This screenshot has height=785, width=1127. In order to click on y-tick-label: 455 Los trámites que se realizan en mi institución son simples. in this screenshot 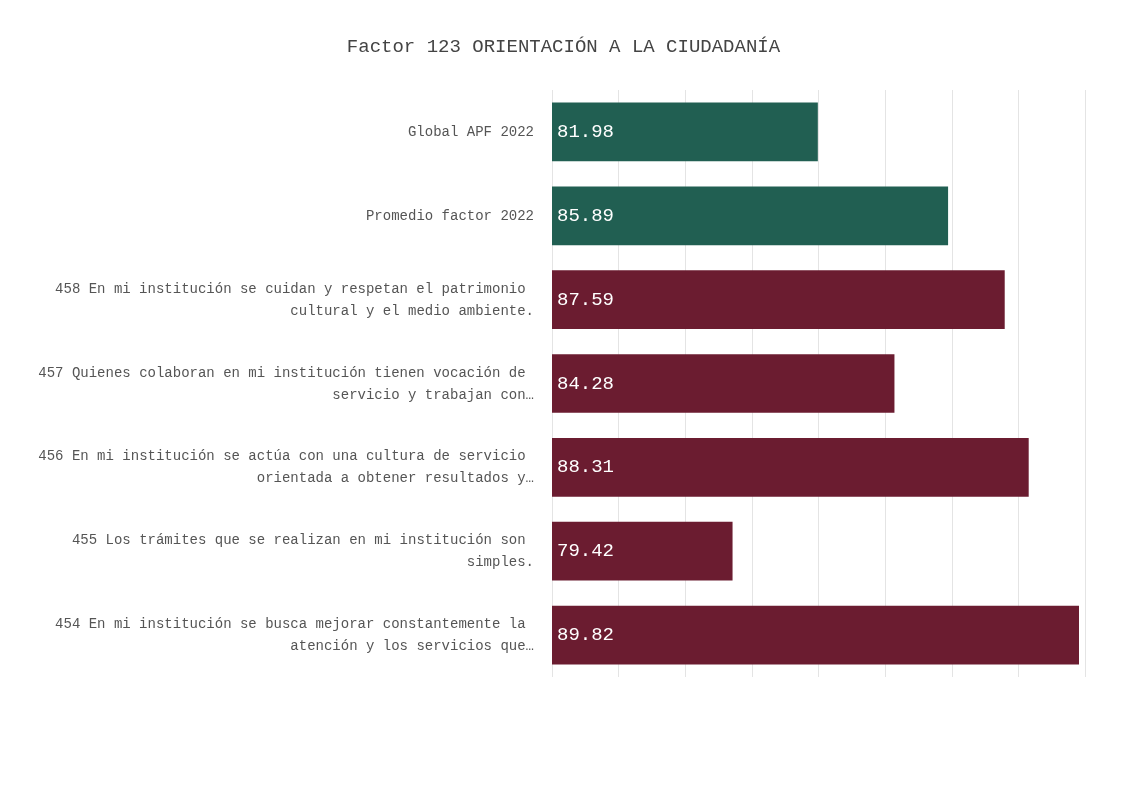, I will do `click(302, 551)`.